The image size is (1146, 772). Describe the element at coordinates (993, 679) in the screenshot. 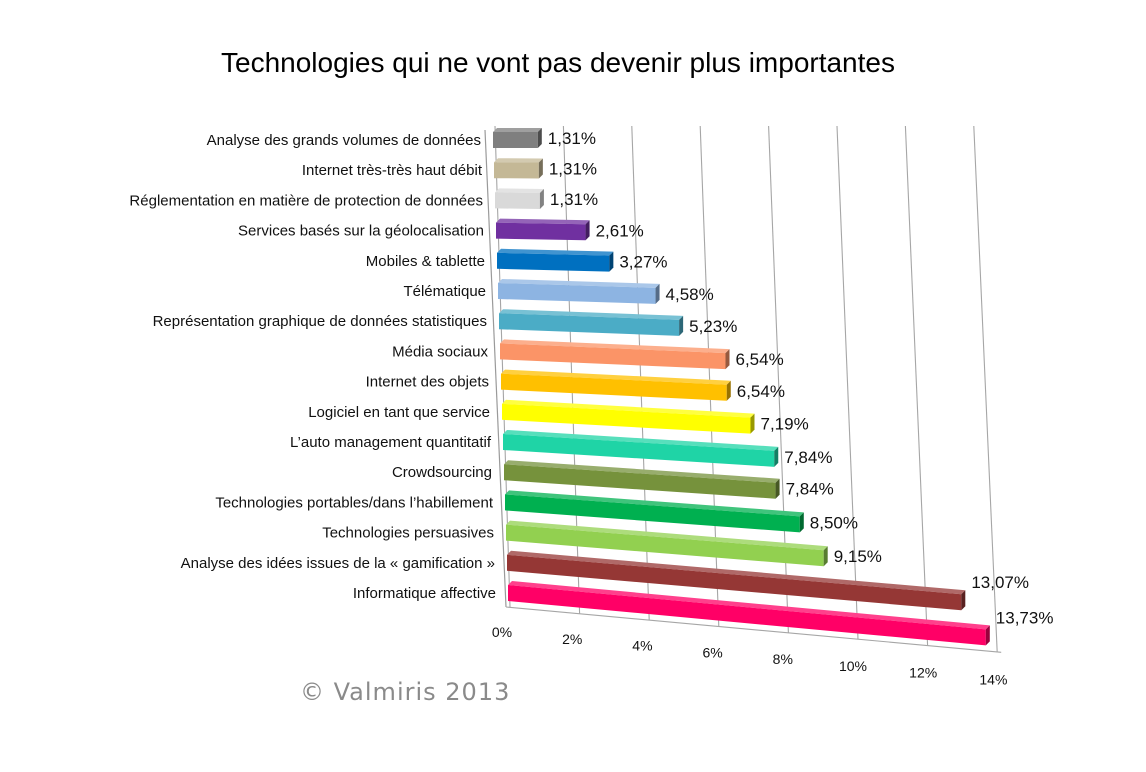

I see `x-tick-label: 14%` at that location.